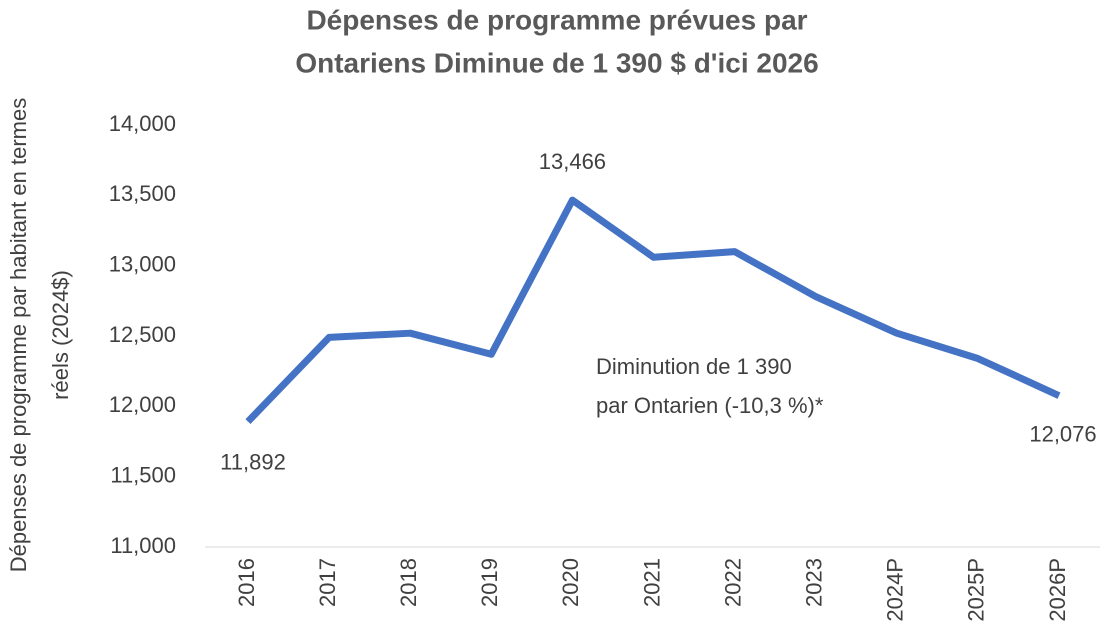  What do you see at coordinates (142, 404) in the screenshot?
I see `y-tick-label: 12,000` at bounding box center [142, 404].